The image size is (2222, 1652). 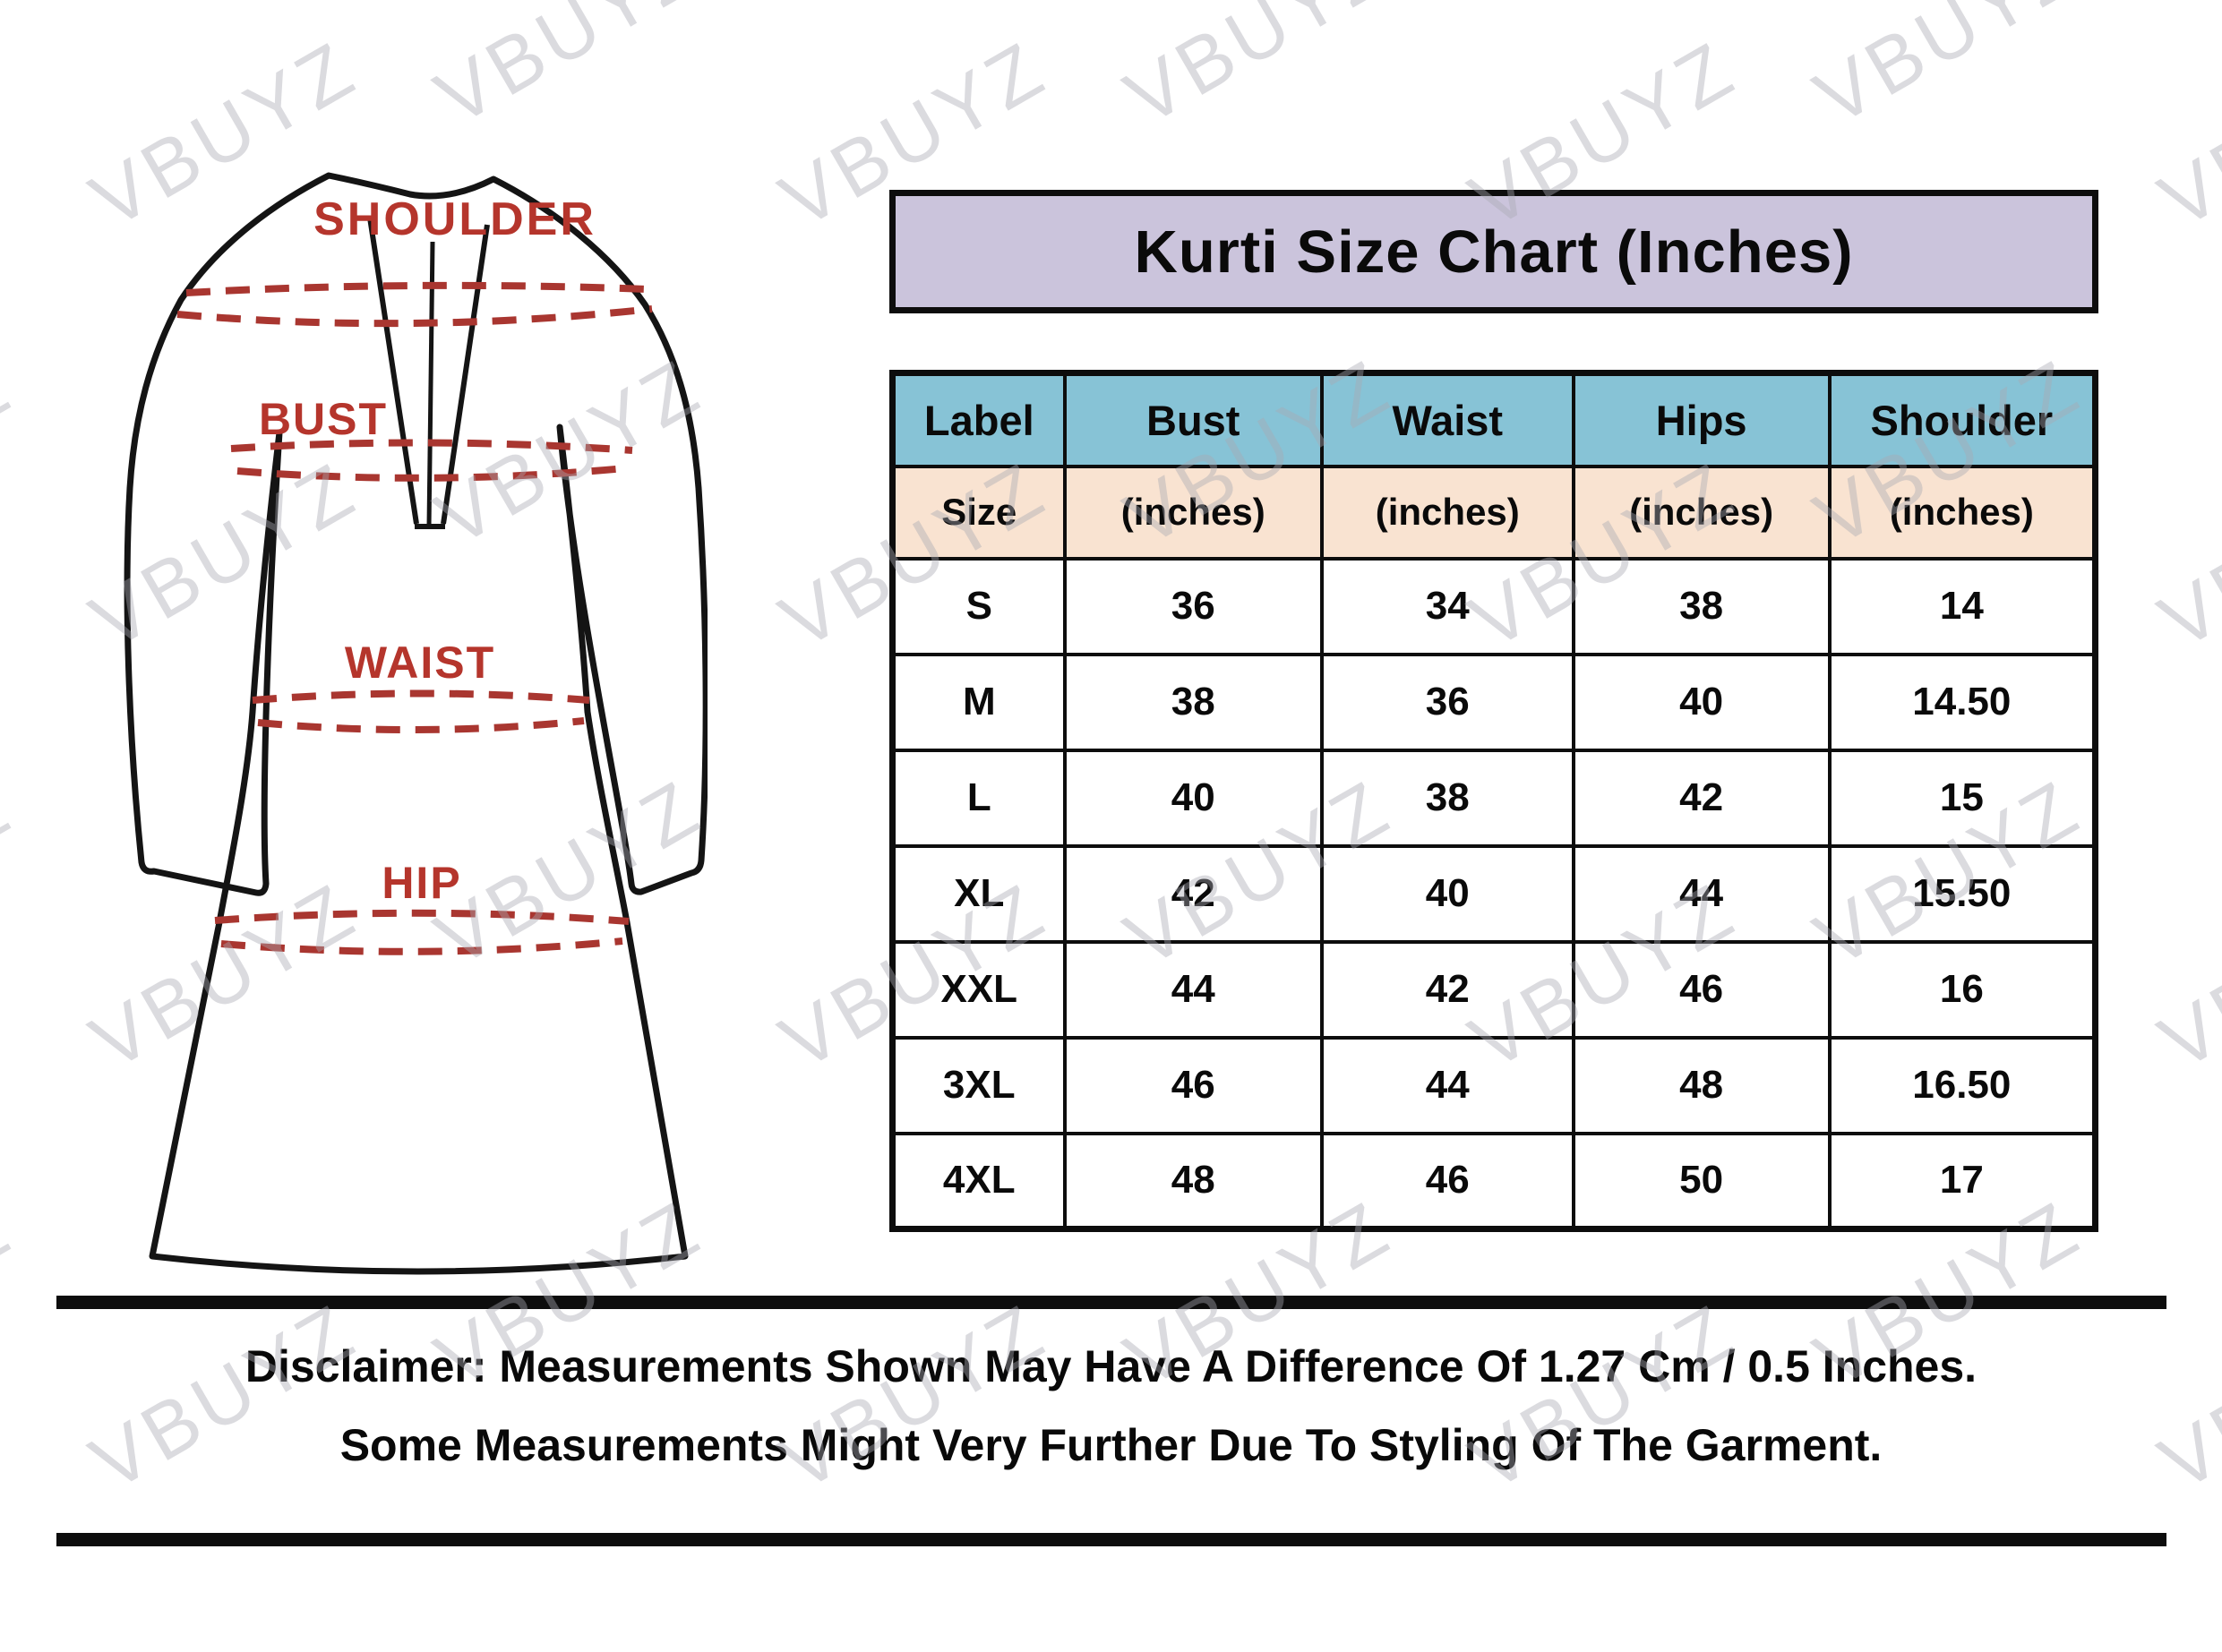 I want to click on neck-placket-right-line, so click(x=465, y=374).